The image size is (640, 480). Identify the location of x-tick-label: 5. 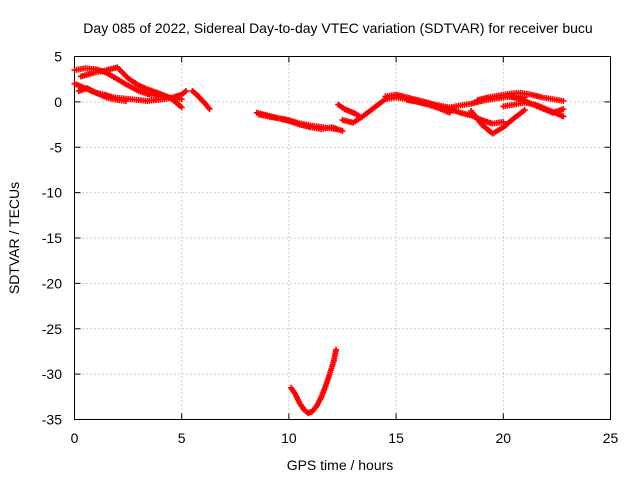
(182, 438).